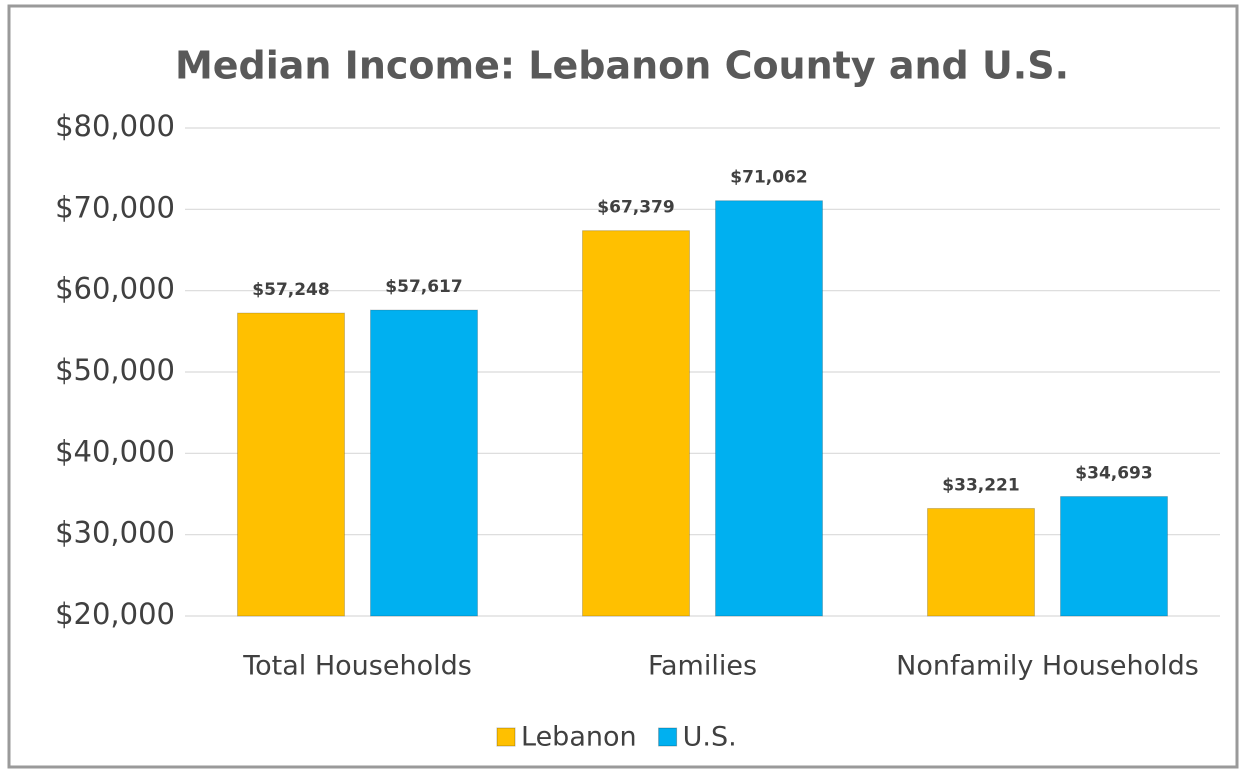 The width and height of the screenshot is (1244, 774). Describe the element at coordinates (115, 126) in the screenshot. I see `y-tick-label: $80,000` at that location.